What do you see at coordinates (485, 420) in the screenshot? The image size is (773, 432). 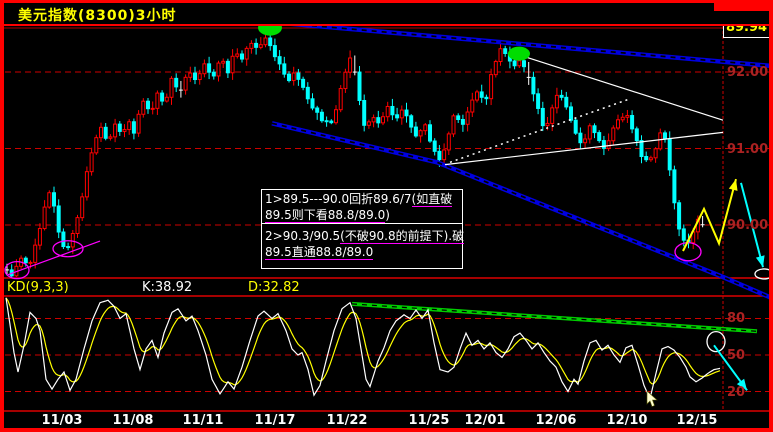 I see `date-label-12-01: 12/01` at bounding box center [485, 420].